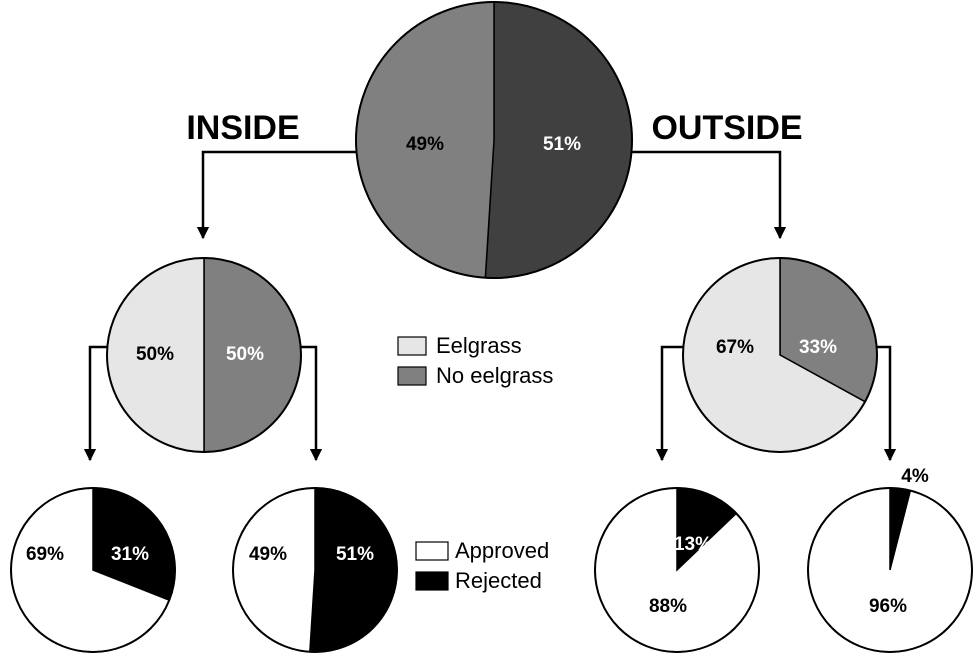  What do you see at coordinates (502, 550) in the screenshot?
I see `legend-label: Approved` at bounding box center [502, 550].